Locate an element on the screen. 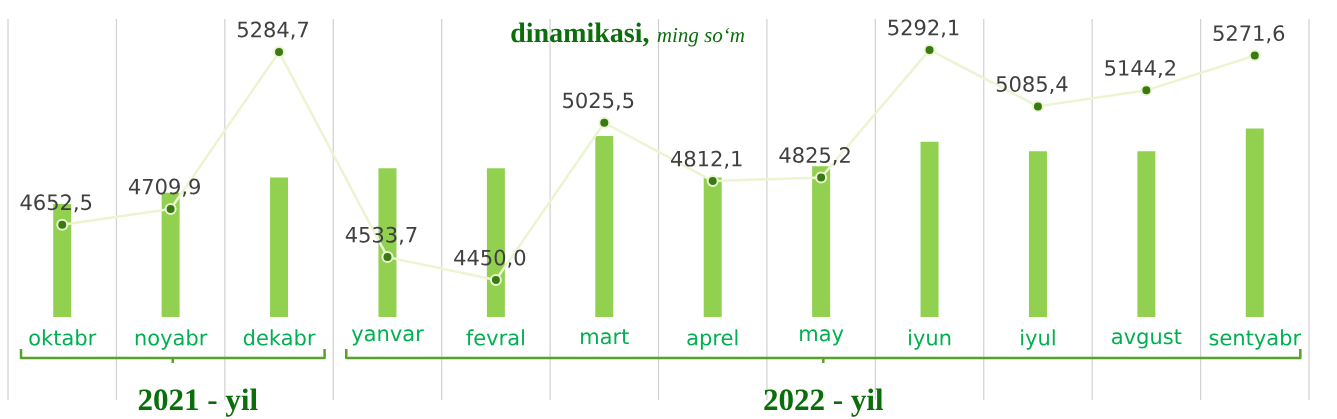 This screenshot has width=1337, height=419. data-label: 5025,5 is located at coordinates (598, 101).